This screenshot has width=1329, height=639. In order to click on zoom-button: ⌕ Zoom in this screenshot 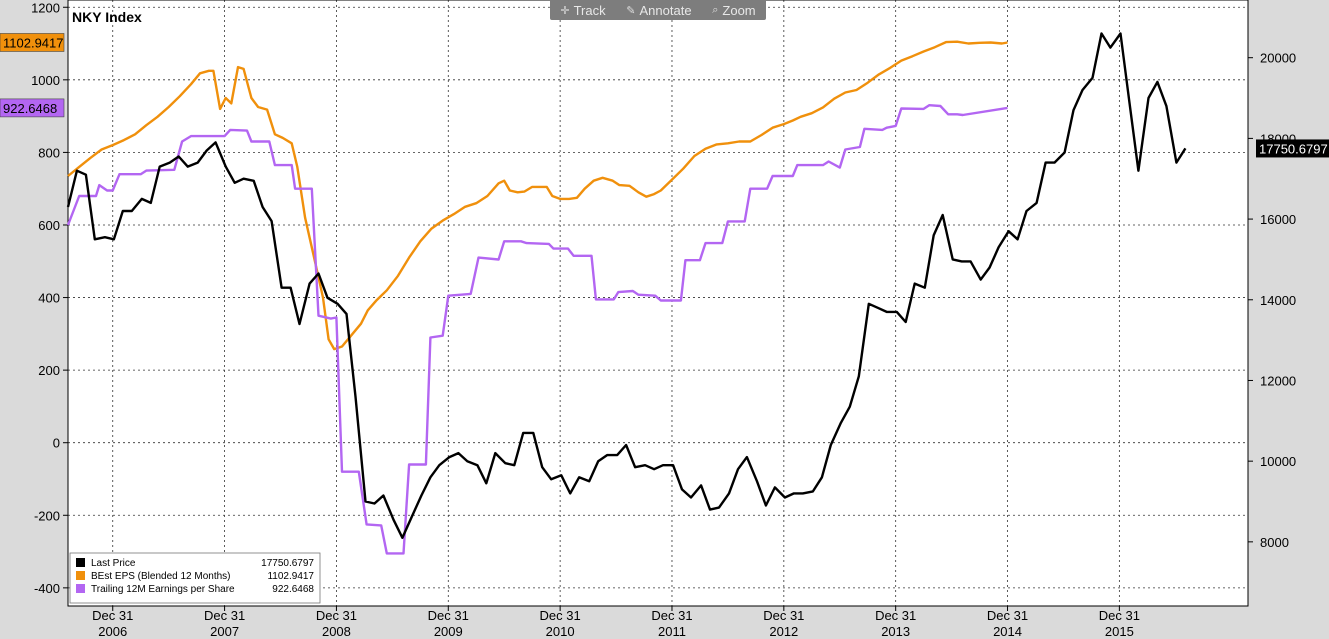, I will do `click(733, 10)`.